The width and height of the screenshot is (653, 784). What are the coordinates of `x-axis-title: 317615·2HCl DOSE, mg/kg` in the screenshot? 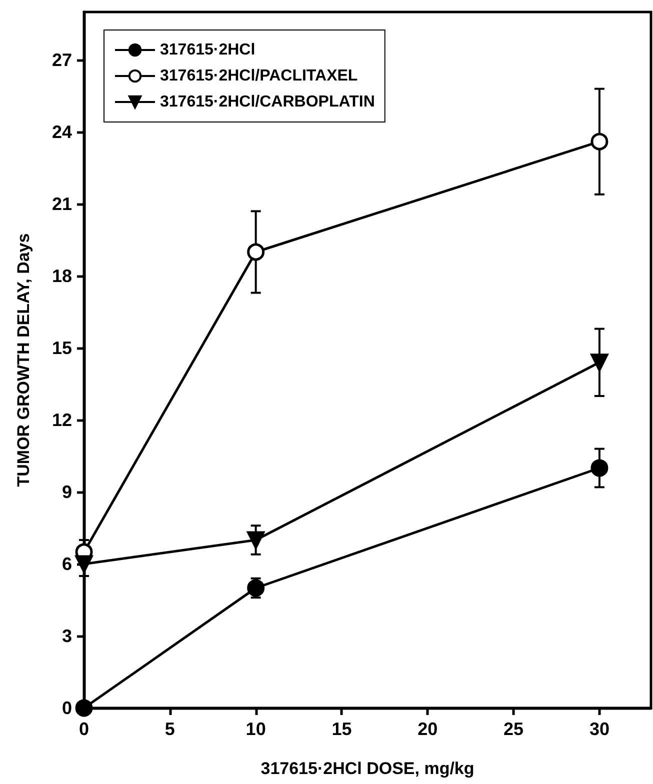 It's located at (367, 768).